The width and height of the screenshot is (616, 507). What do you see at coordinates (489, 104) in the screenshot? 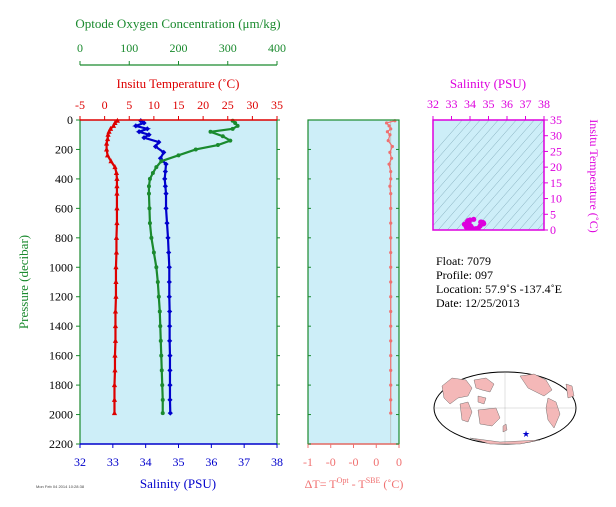
I see `ts-x-tick-label: 35` at bounding box center [489, 104].